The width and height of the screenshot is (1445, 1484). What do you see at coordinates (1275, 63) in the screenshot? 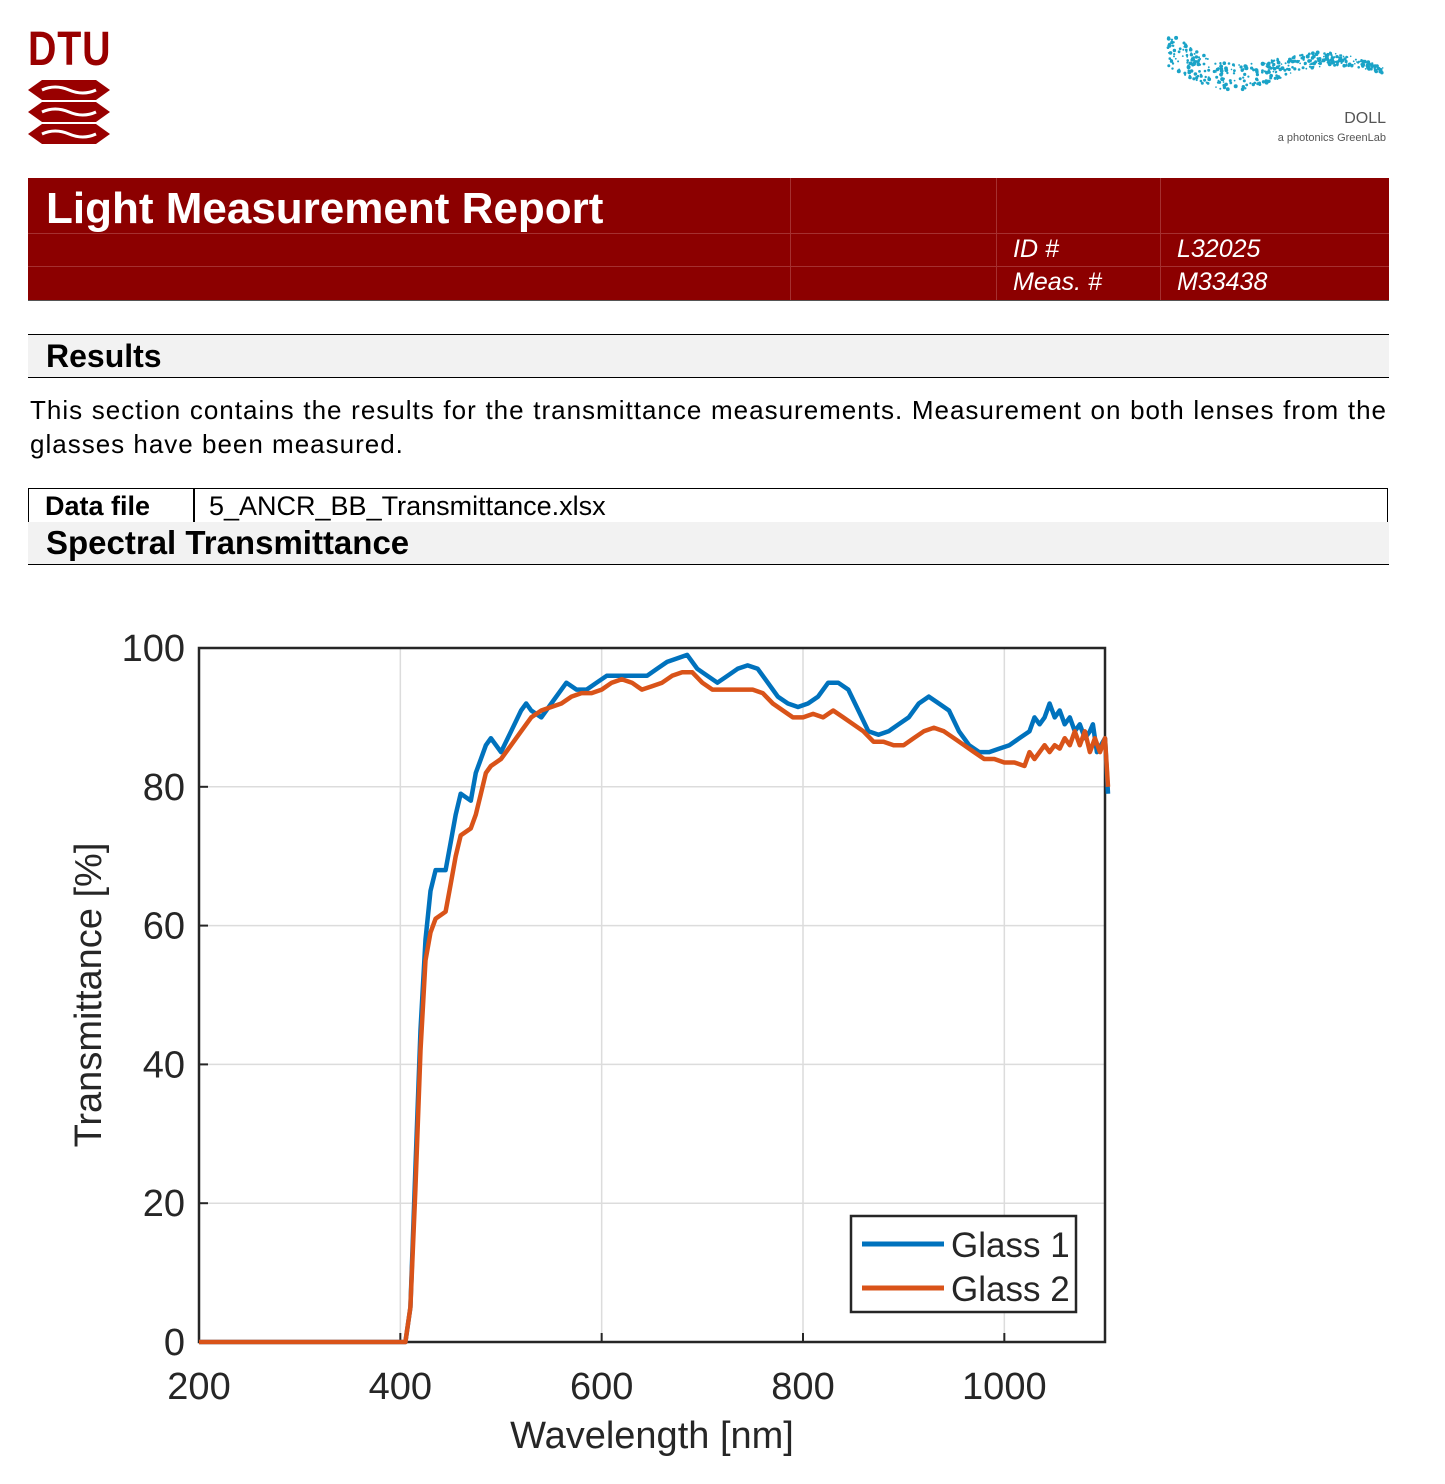
I see `doll-dots-icon` at bounding box center [1275, 63].